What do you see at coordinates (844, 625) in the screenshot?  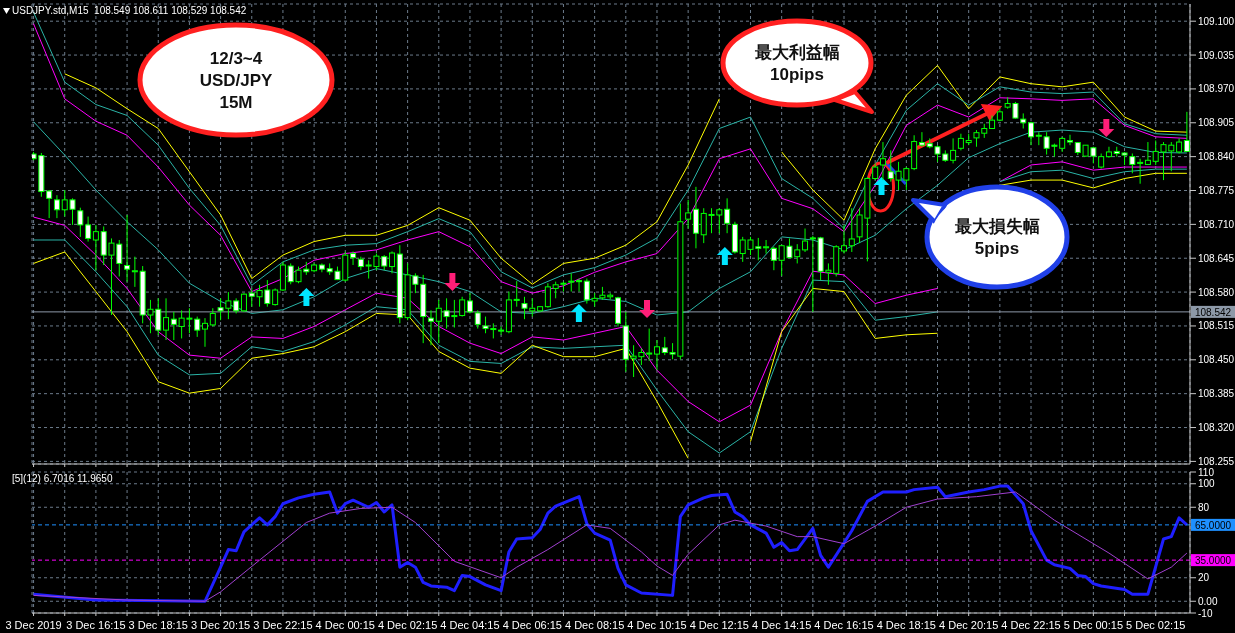 I see `x-tick-label: 4 Dec 16:15` at bounding box center [844, 625].